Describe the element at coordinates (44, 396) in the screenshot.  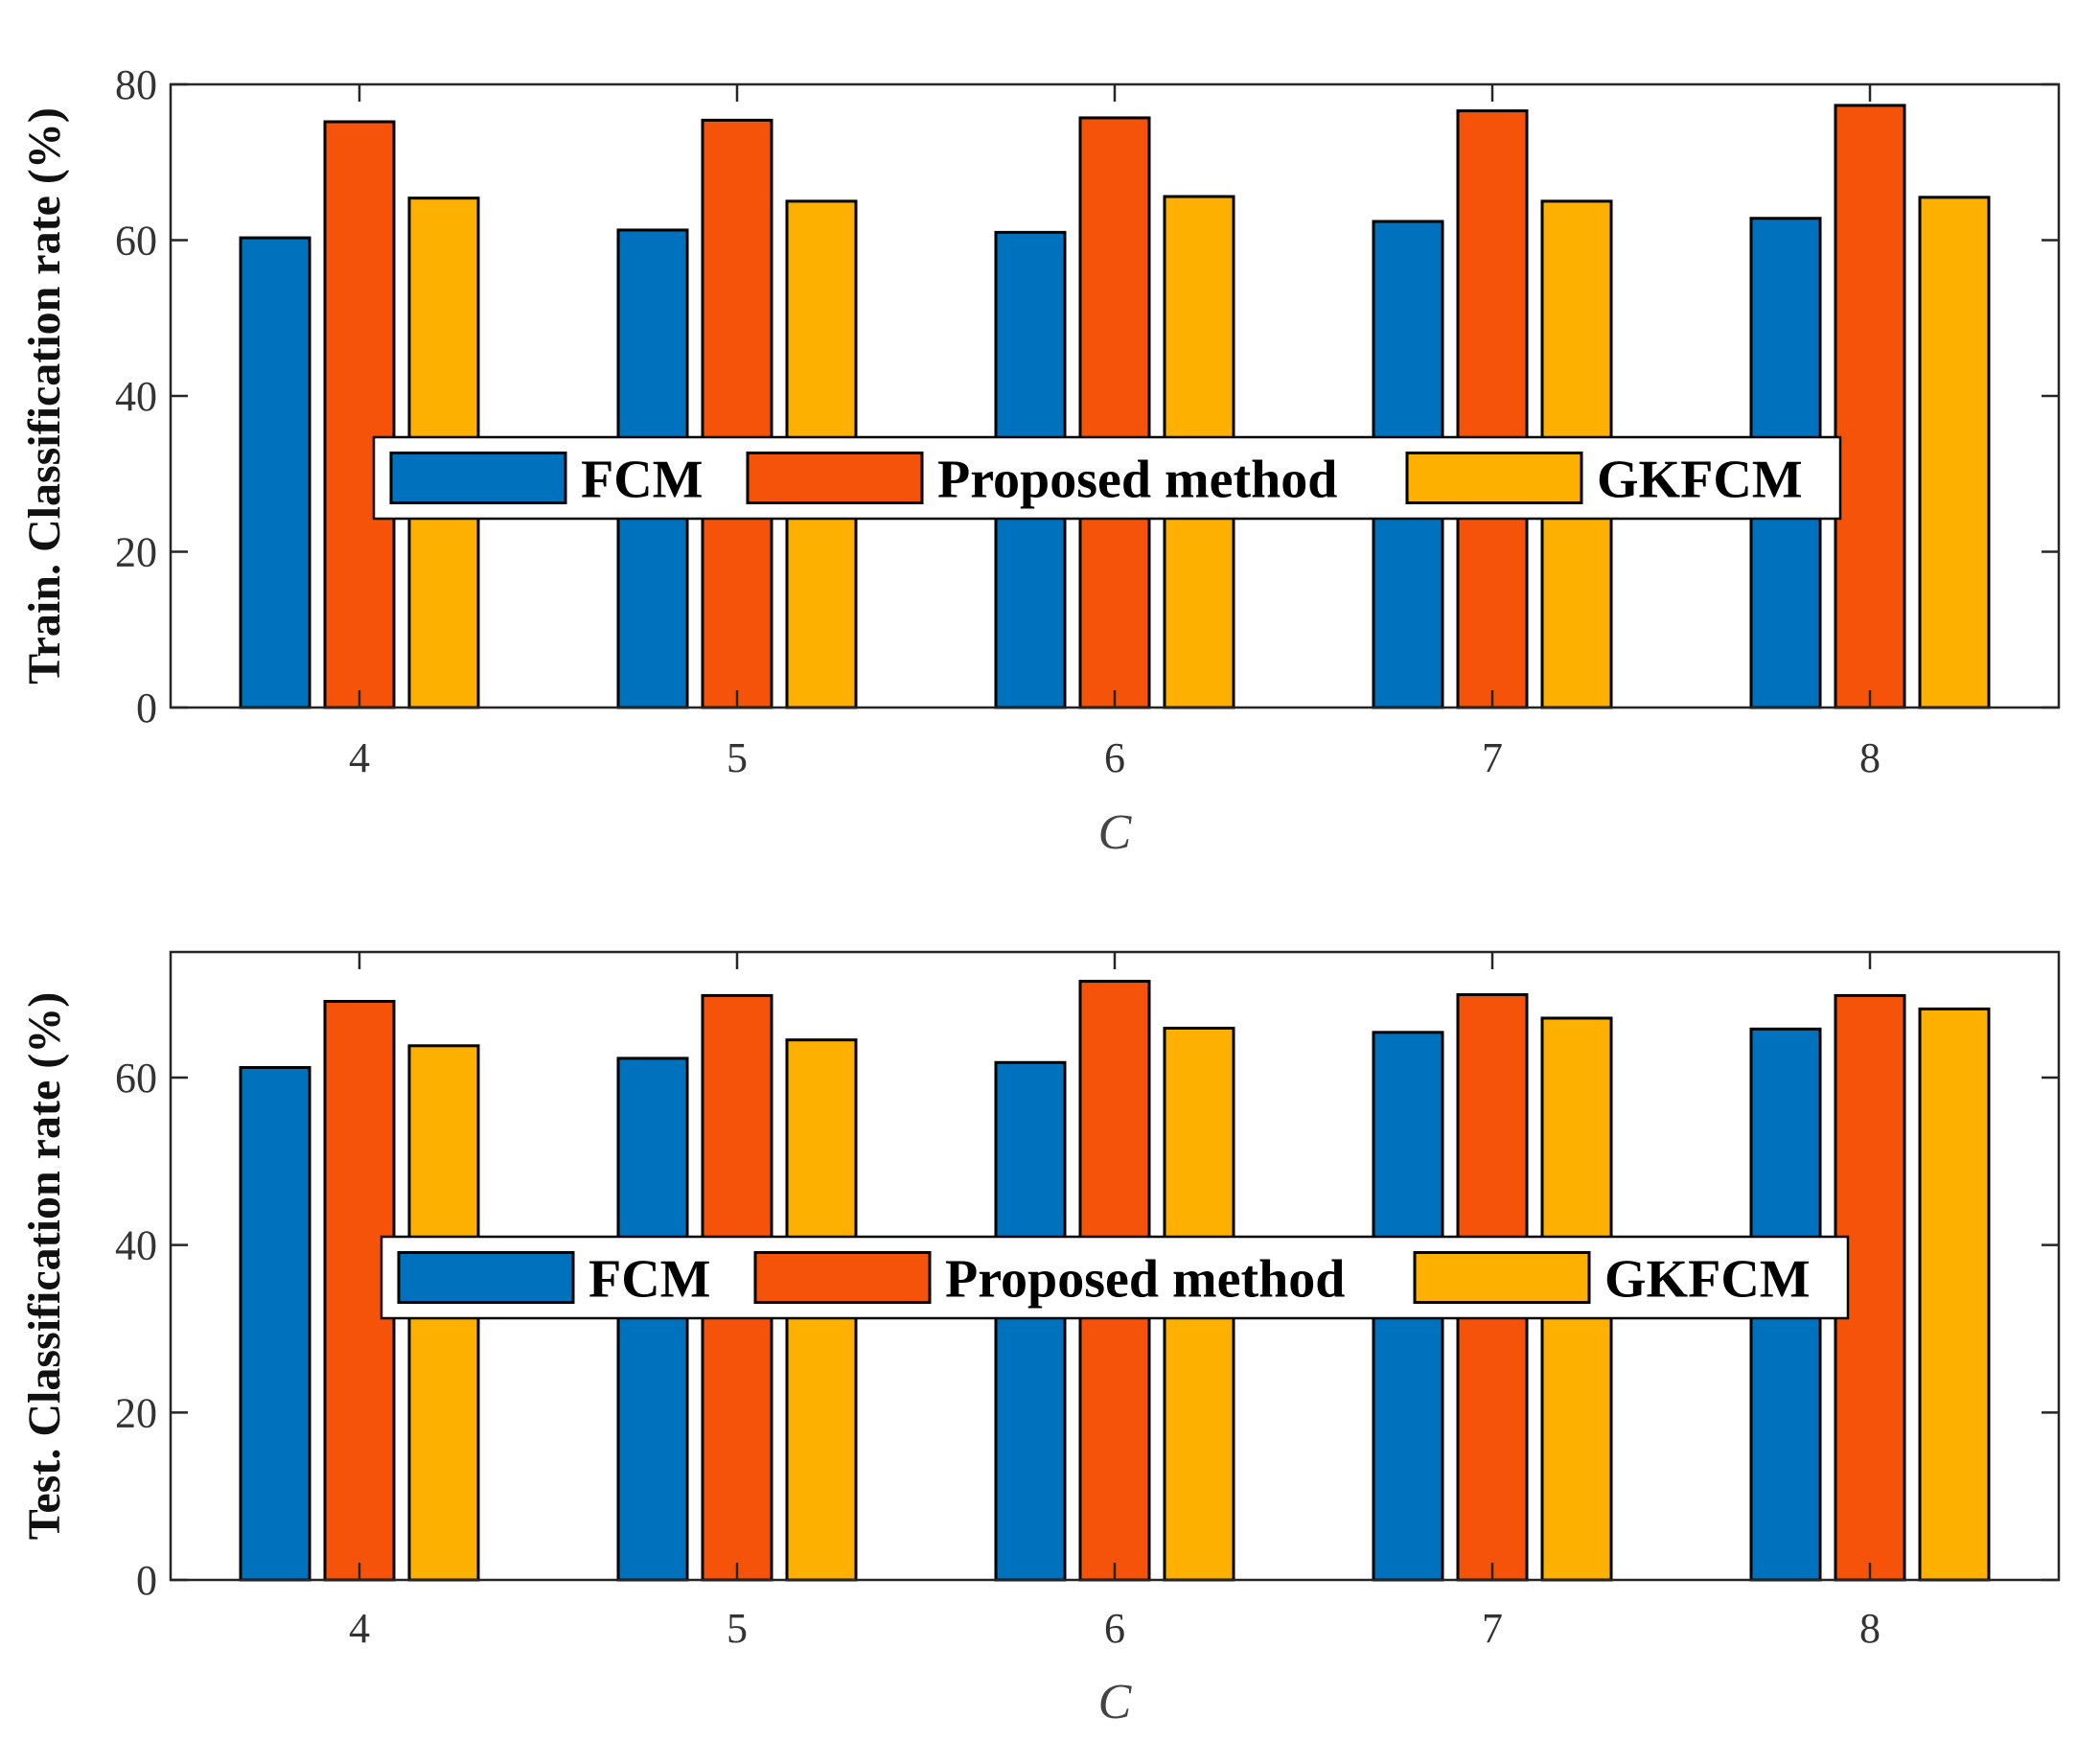
I see `y-axis-label: Train. Classification rate (%)` at that location.